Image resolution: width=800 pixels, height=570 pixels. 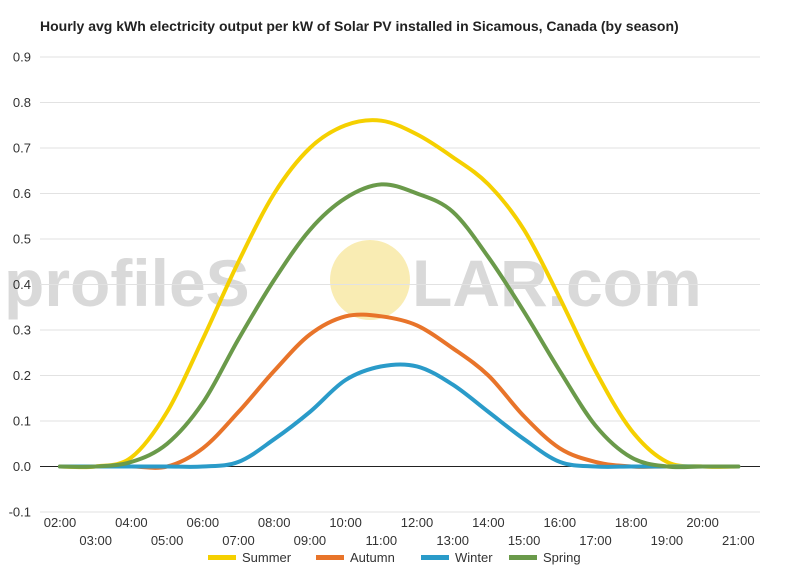 What do you see at coordinates (20, 512) in the screenshot?
I see `y-tick-label: -0.1` at bounding box center [20, 512].